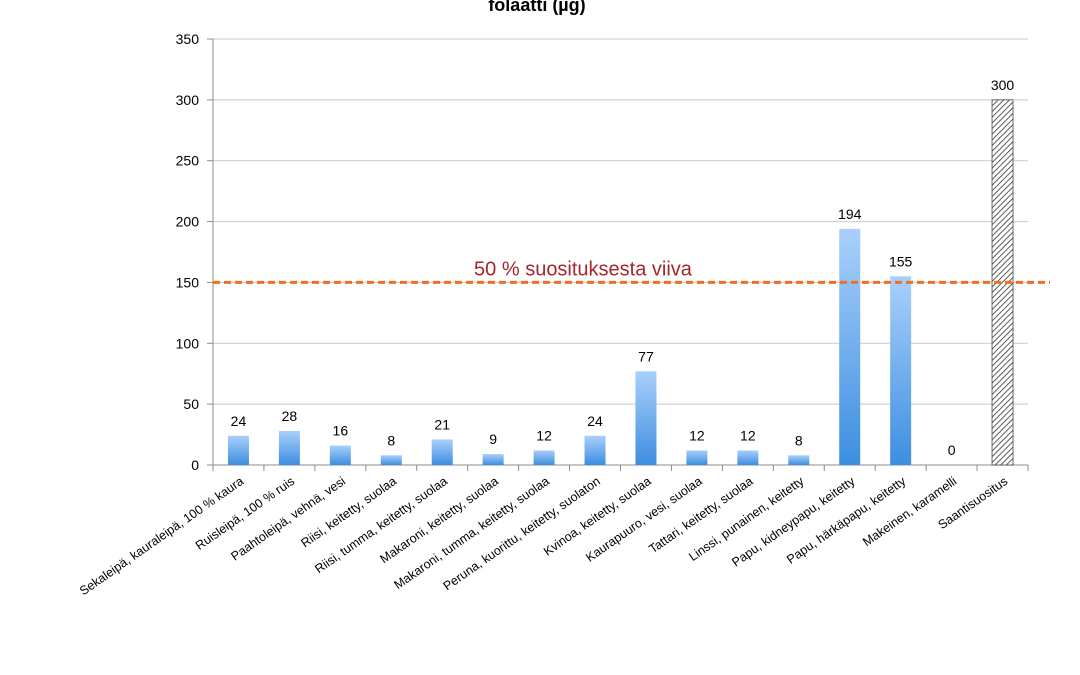 This screenshot has width=1080, height=675. I want to click on y-tick-label: 300, so click(188, 100).